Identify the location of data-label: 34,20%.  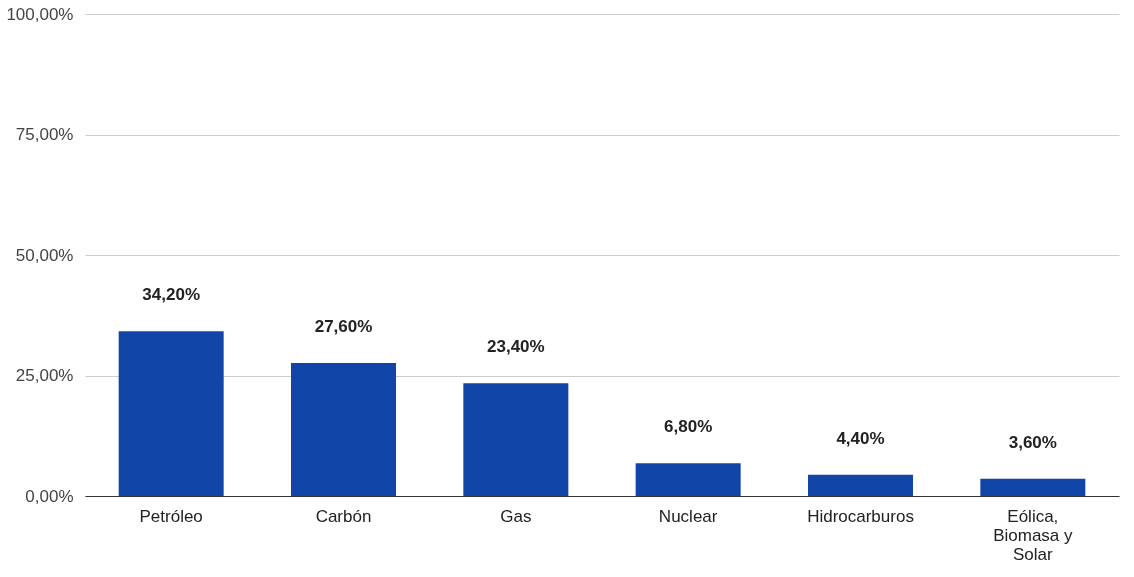
(171, 295).